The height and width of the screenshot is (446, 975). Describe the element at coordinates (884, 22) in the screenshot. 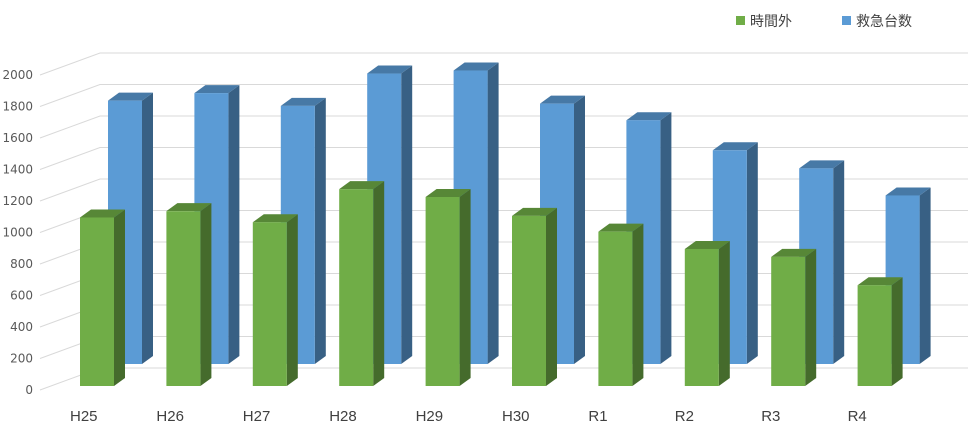

I see `legend-label: 救急台数` at that location.